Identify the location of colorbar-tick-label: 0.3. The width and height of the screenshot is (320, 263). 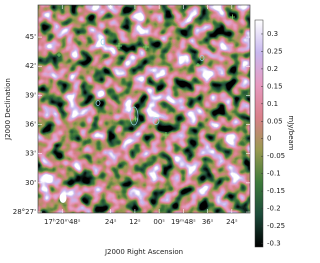
(272, 34).